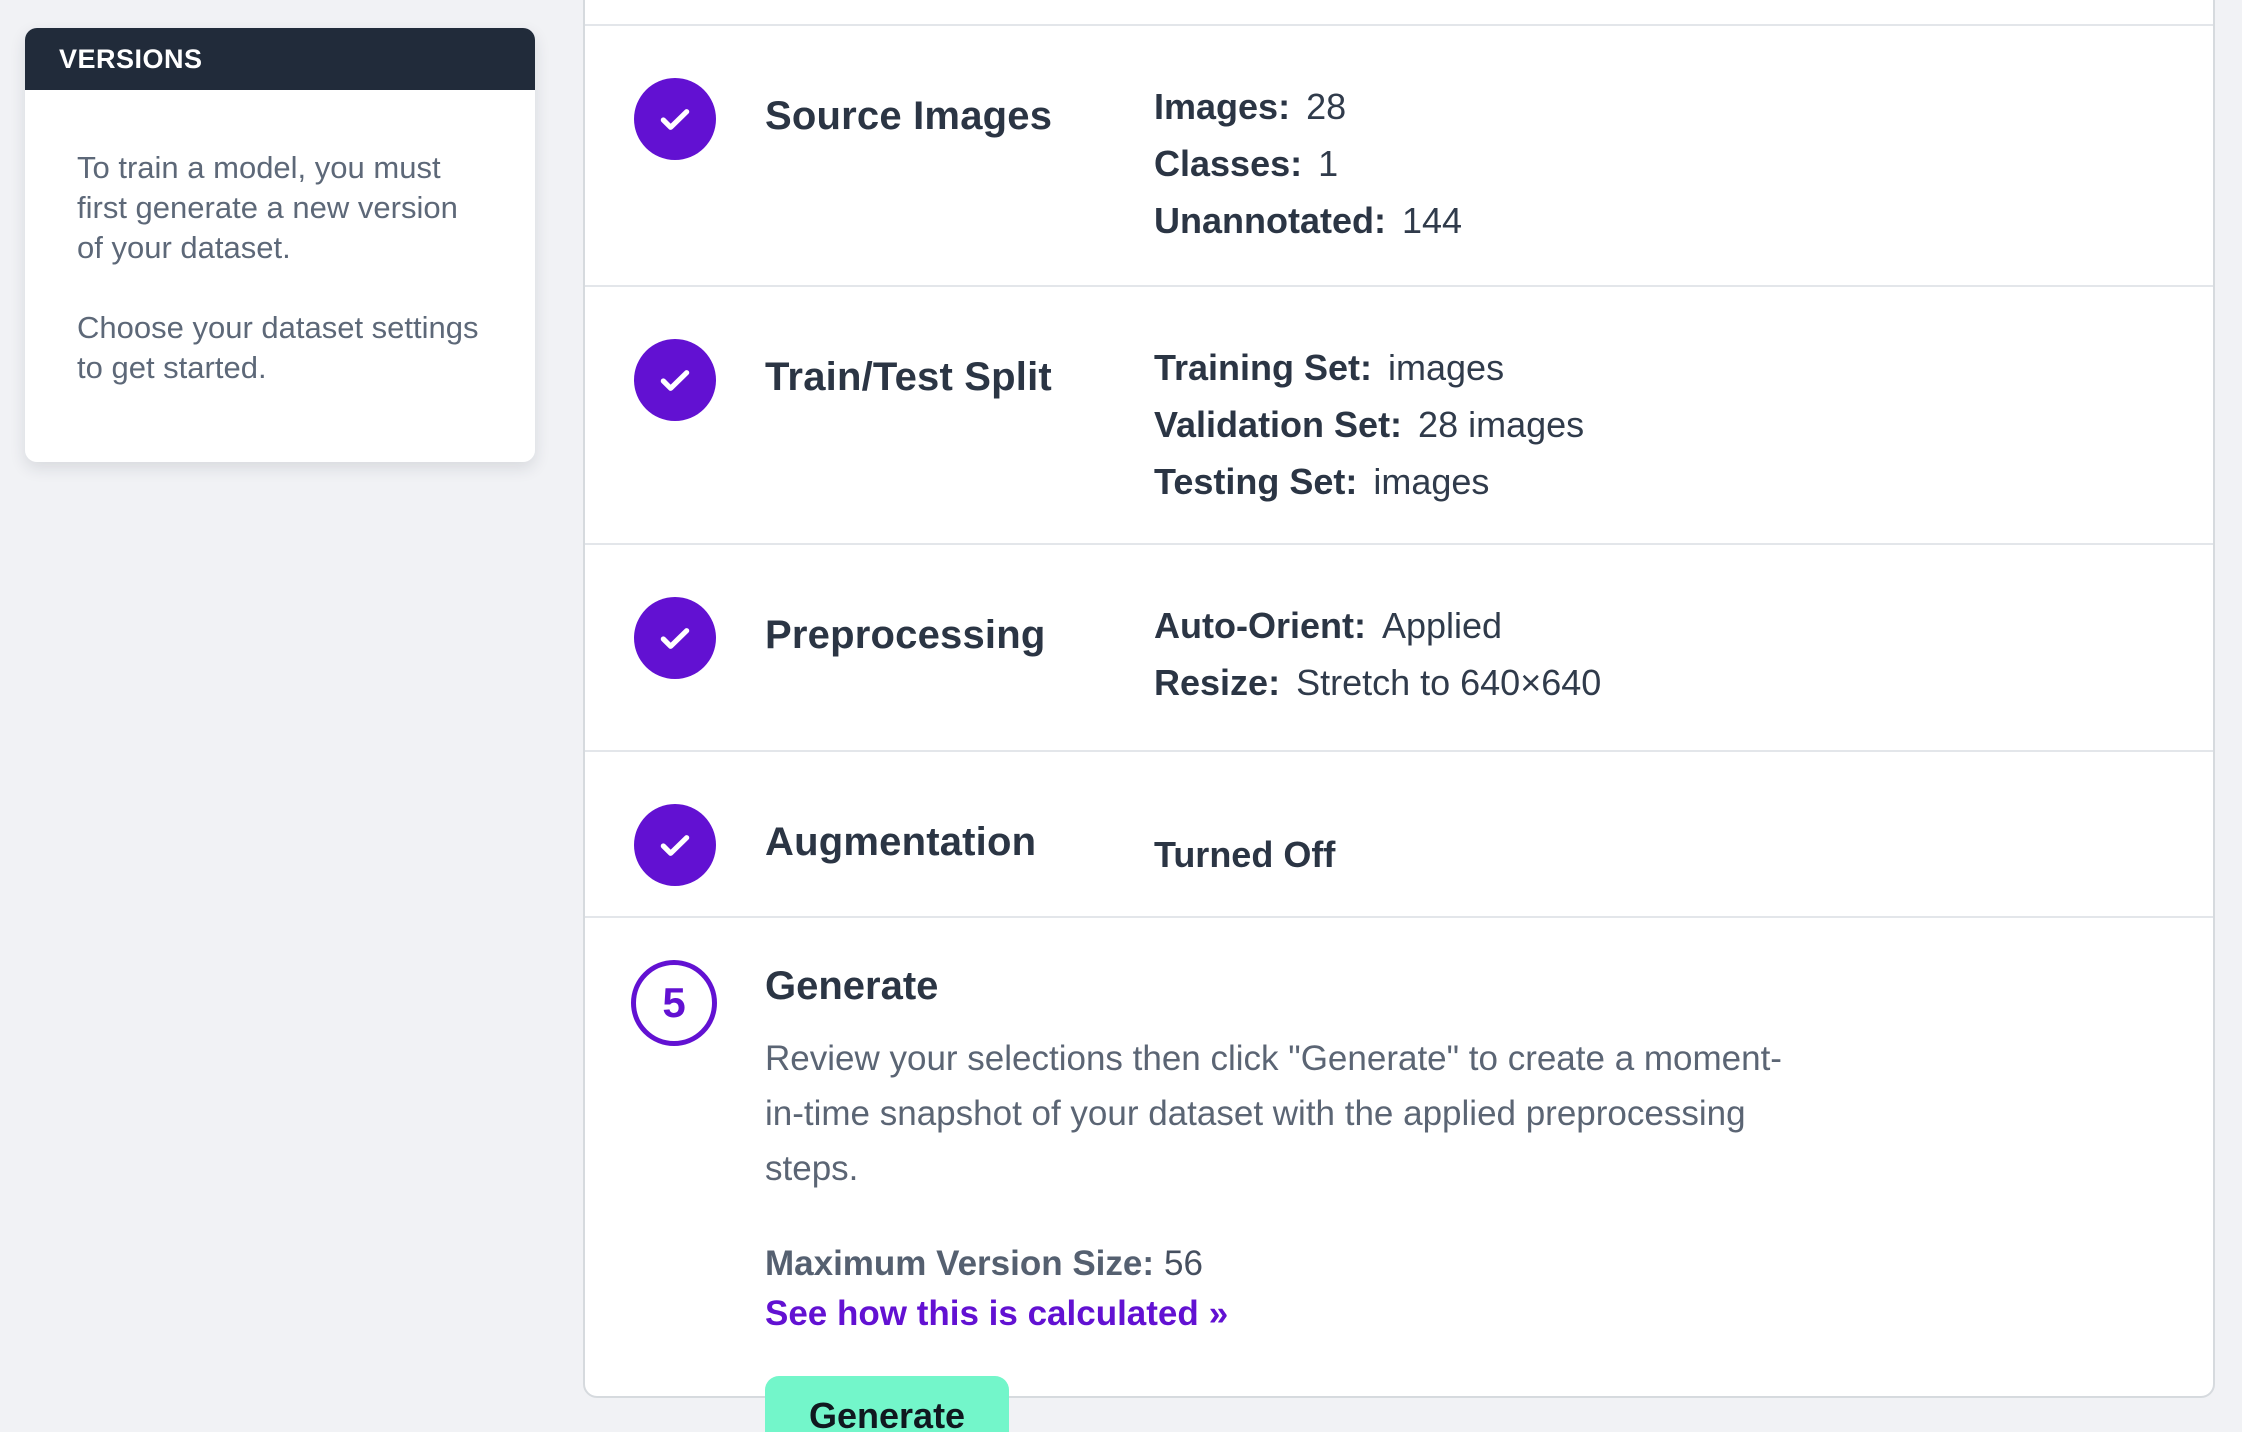 This screenshot has width=2242, height=1432. Describe the element at coordinates (1663, 854) in the screenshot. I see `step-stats-augmentation: Turned Off` at that location.